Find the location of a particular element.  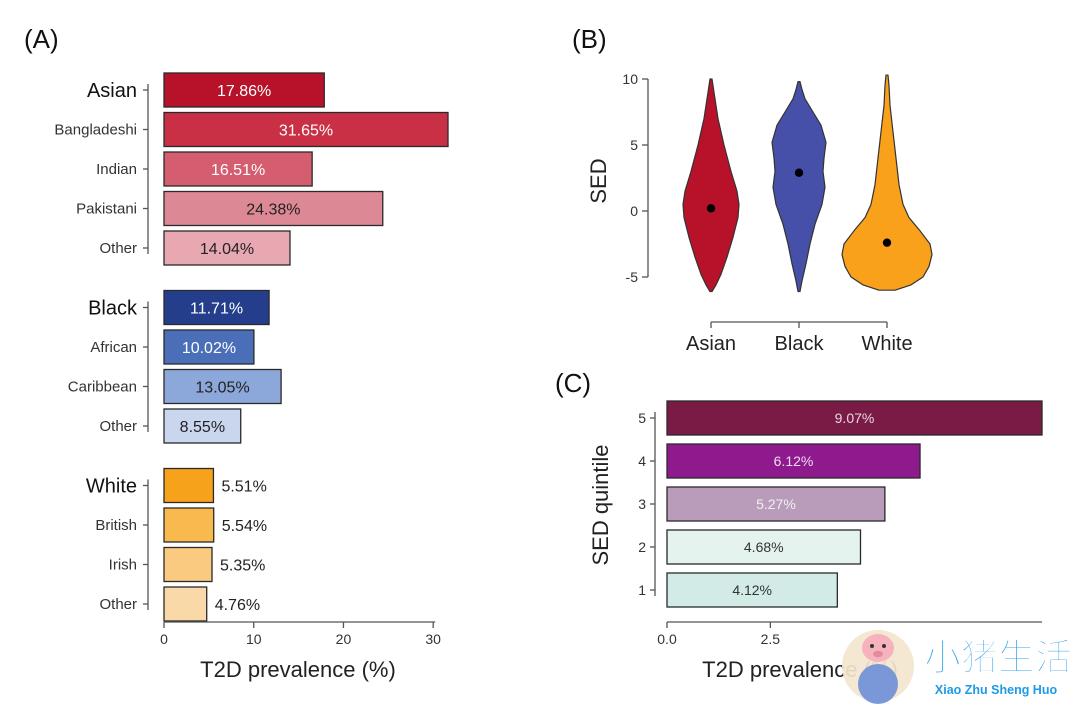

mascot-ball-icon is located at coordinates (878, 684).